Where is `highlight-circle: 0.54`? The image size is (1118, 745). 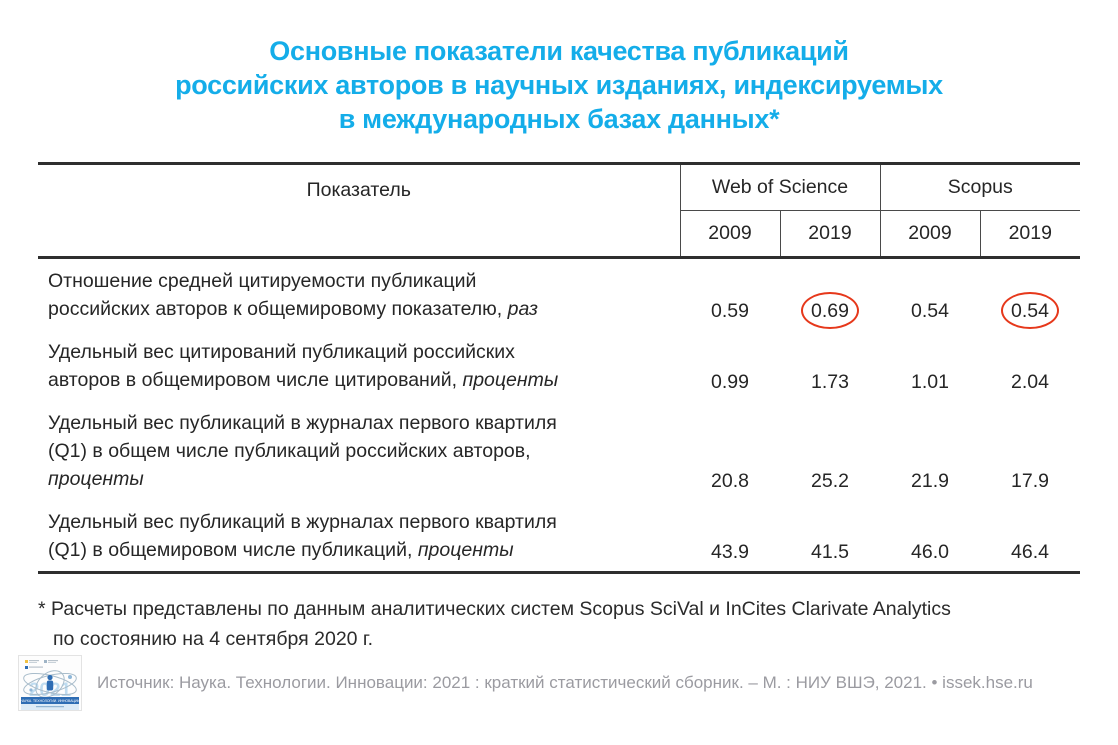 highlight-circle: 0.54 is located at coordinates (1030, 311).